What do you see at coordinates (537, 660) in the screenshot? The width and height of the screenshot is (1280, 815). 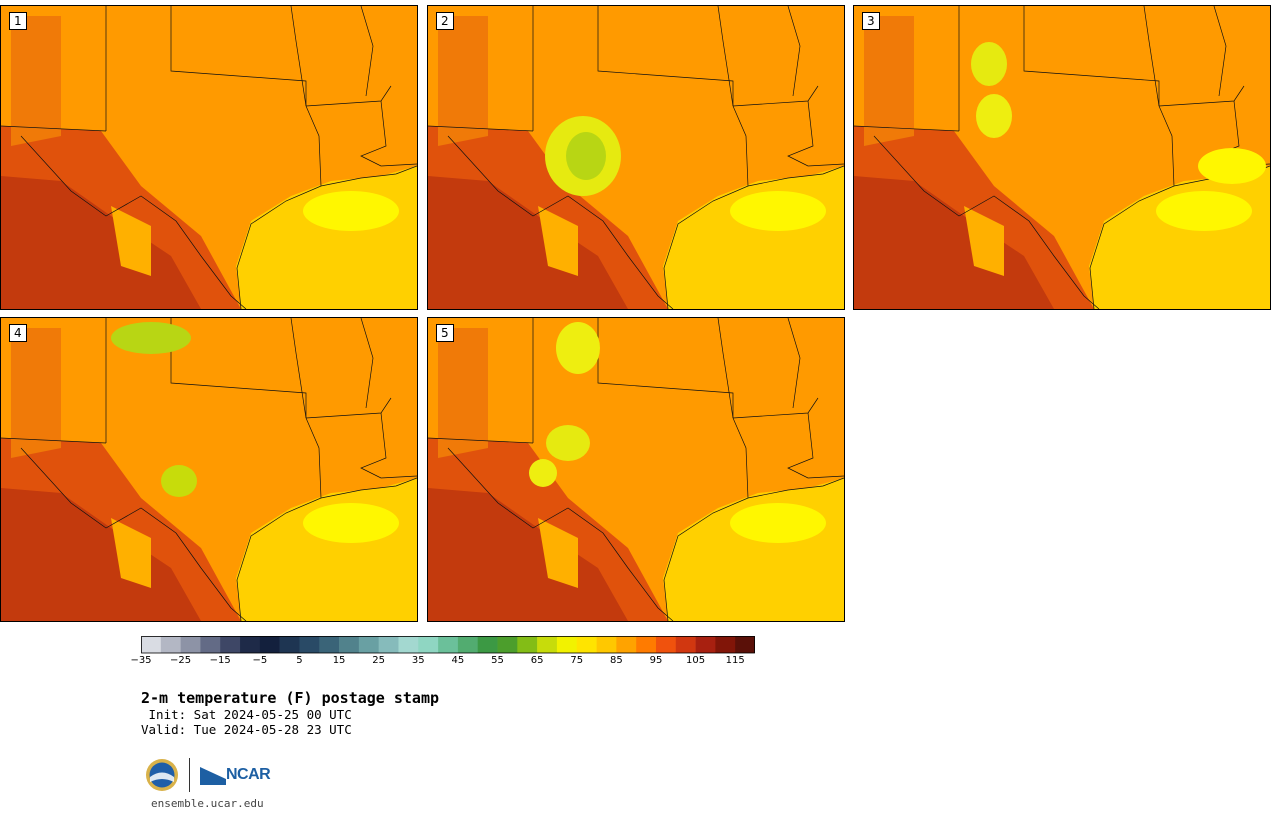 I see `colorbar-tick-label: 65` at bounding box center [537, 660].